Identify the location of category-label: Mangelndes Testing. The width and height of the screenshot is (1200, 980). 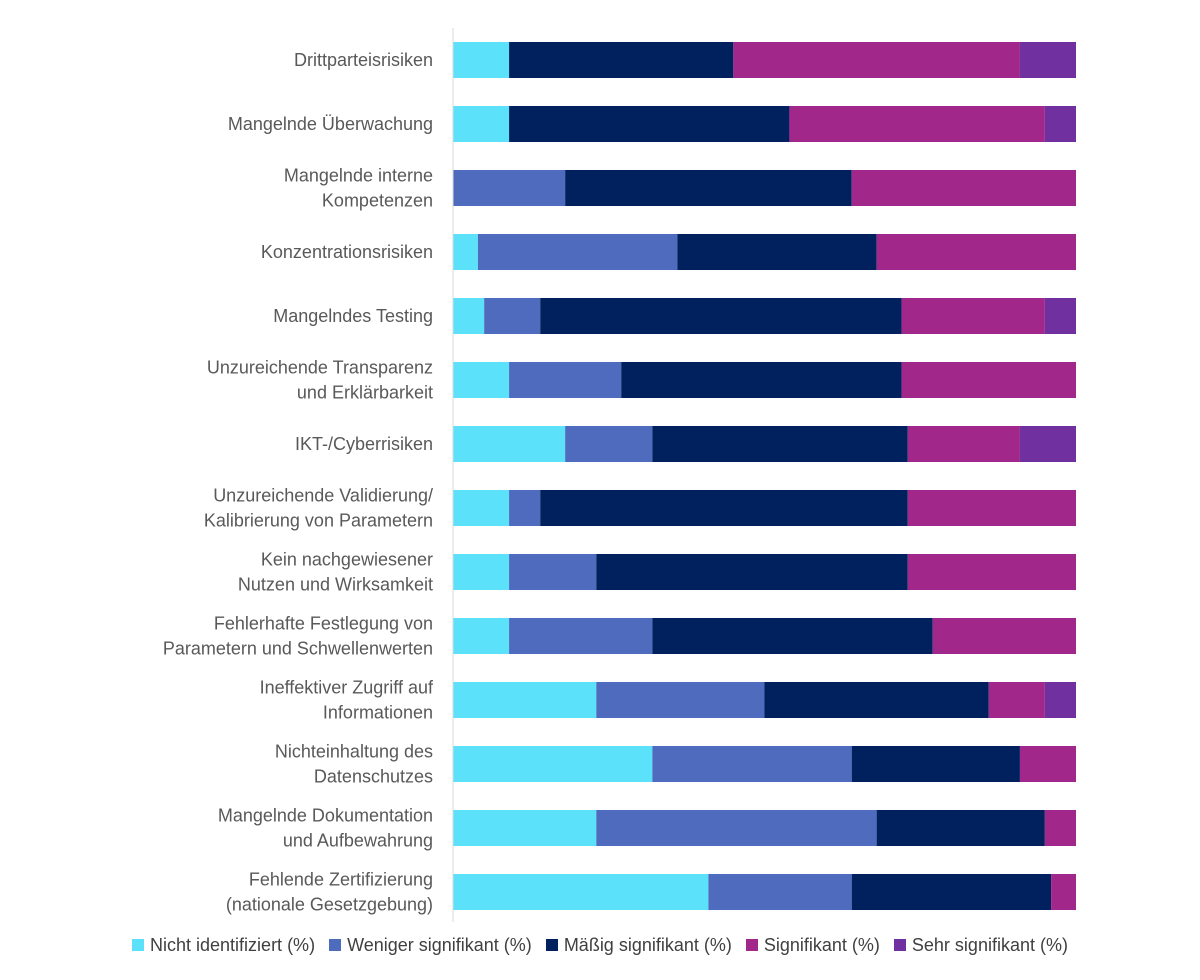
(353, 316).